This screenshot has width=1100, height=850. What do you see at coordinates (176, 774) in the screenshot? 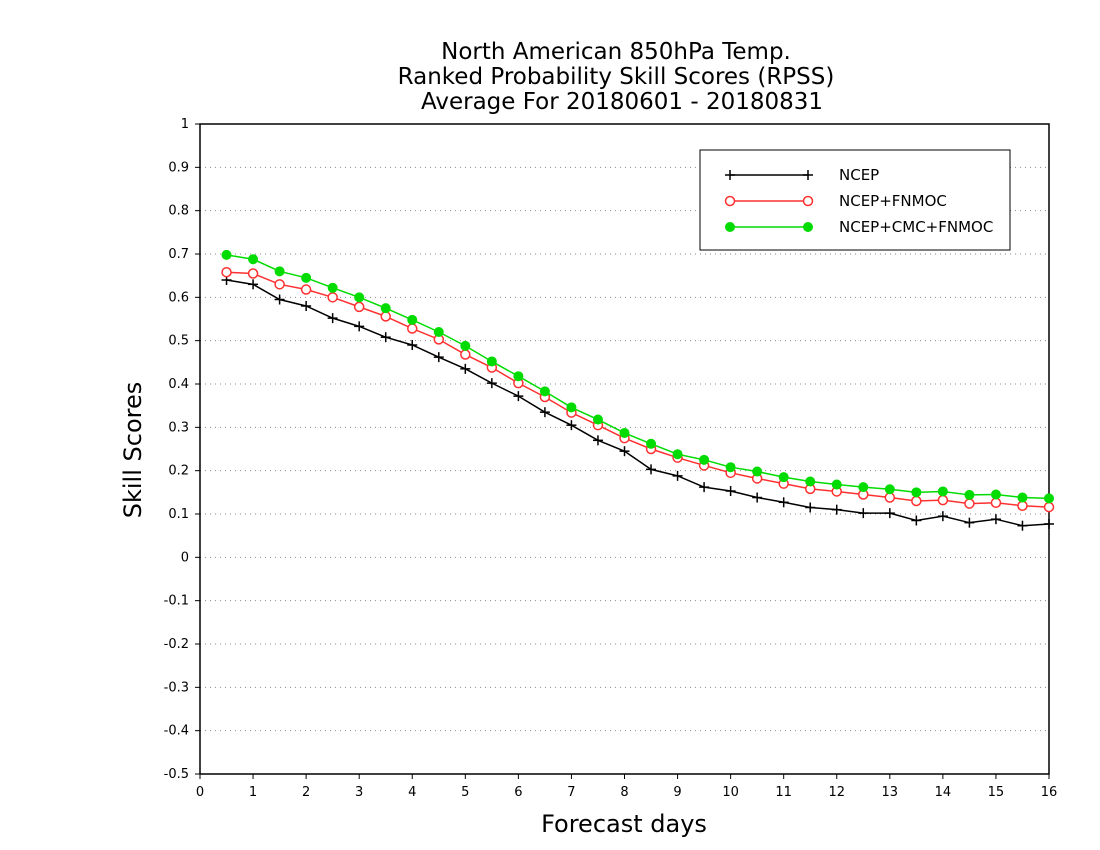
I see `y-tick-label: -0.5` at bounding box center [176, 774].